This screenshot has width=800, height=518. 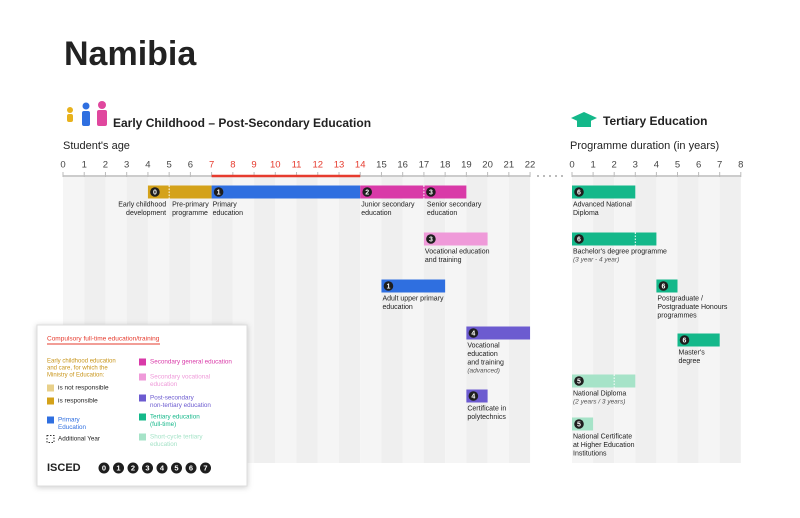 I want to click on tick-label: 14, so click(x=360, y=165).